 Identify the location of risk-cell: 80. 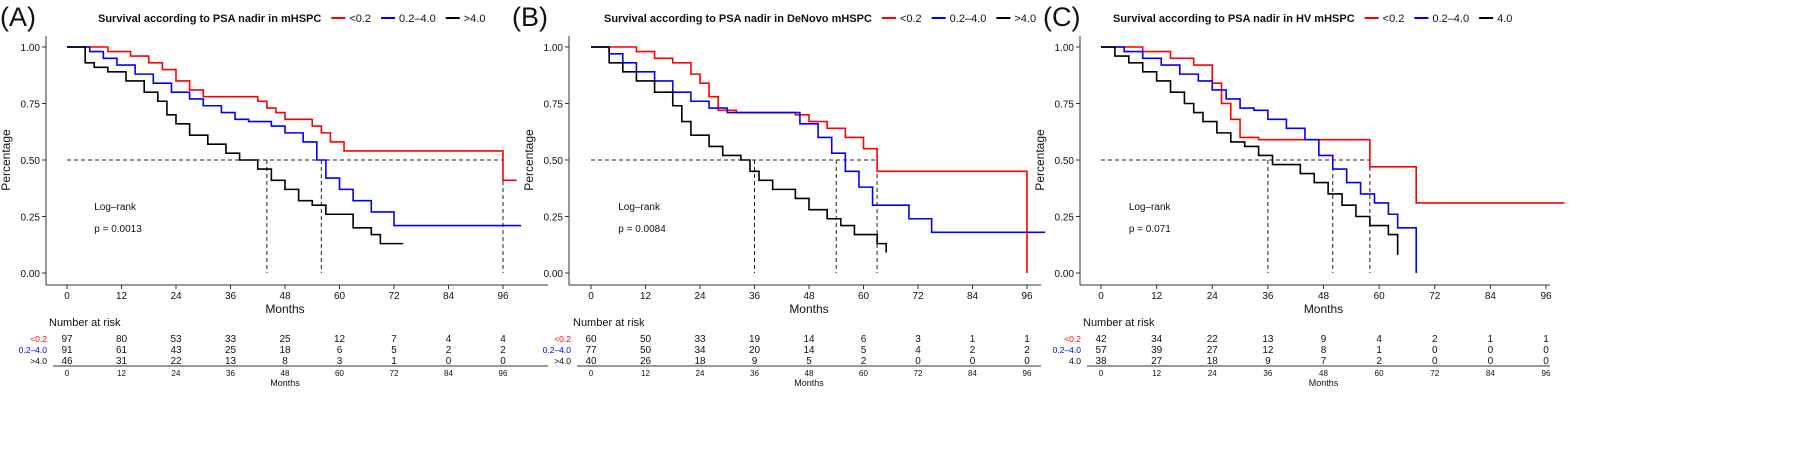
(122, 339).